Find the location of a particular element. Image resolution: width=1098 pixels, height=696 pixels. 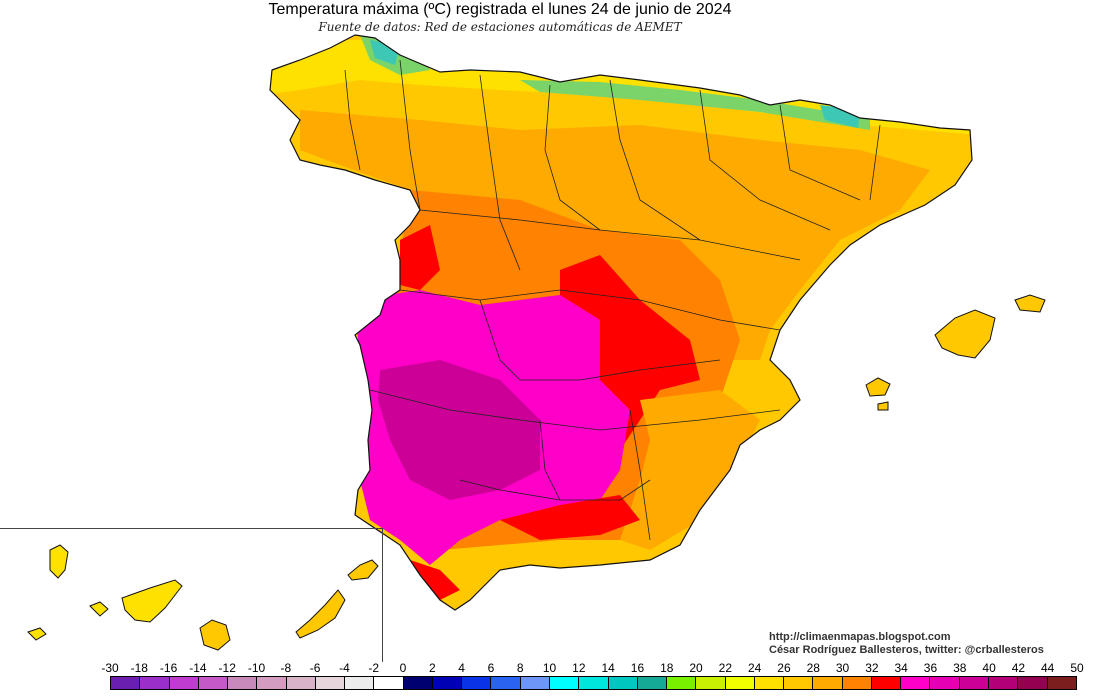

legend-tick-label: -6 is located at coordinates (315, 668).